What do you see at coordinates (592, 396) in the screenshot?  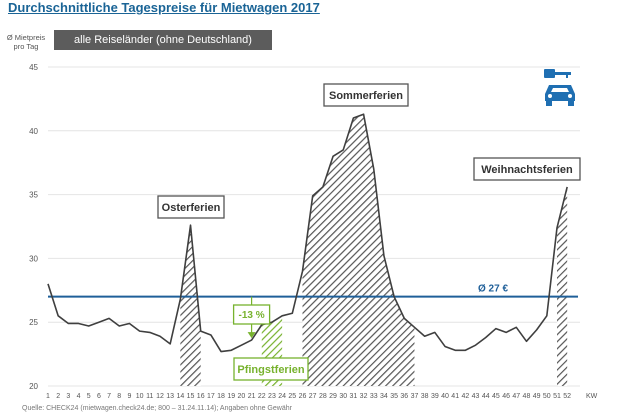 I see `x-axis-label: KW` at bounding box center [592, 396].